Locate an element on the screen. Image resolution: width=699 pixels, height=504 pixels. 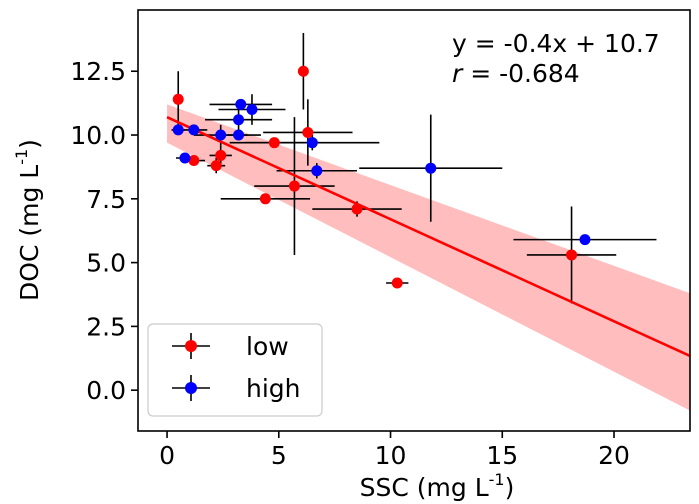
y-tick-label-5: 12.5 is located at coordinates (98, 71).